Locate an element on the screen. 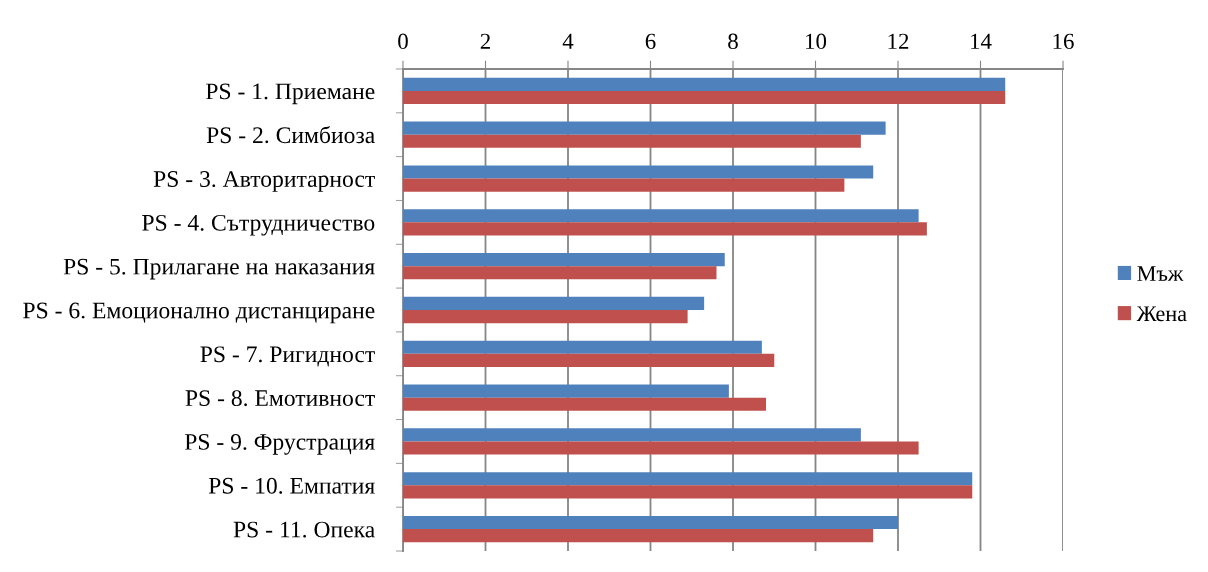 This screenshot has width=1208, height=572. x-tick-label: 6 is located at coordinates (650, 41).